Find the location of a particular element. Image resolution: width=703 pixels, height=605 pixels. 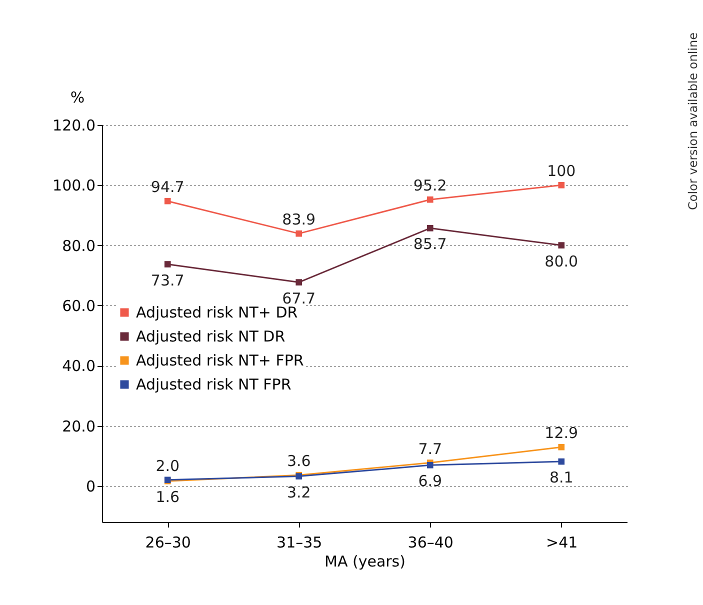

data-label: 100 is located at coordinates (561, 171).